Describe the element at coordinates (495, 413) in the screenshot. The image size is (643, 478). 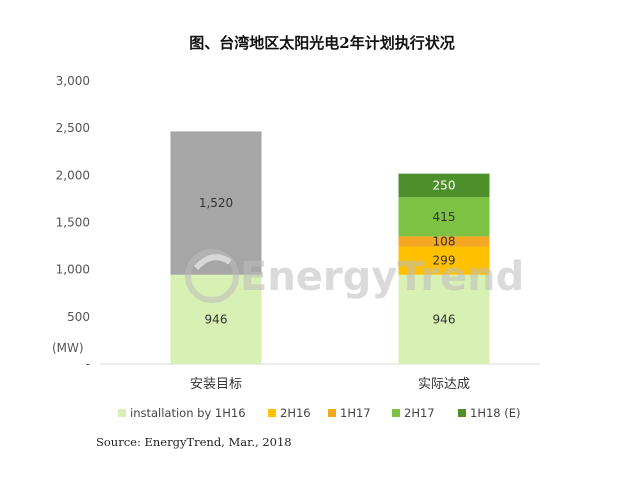
I see `legend-label: 1H18 (E)` at that location.